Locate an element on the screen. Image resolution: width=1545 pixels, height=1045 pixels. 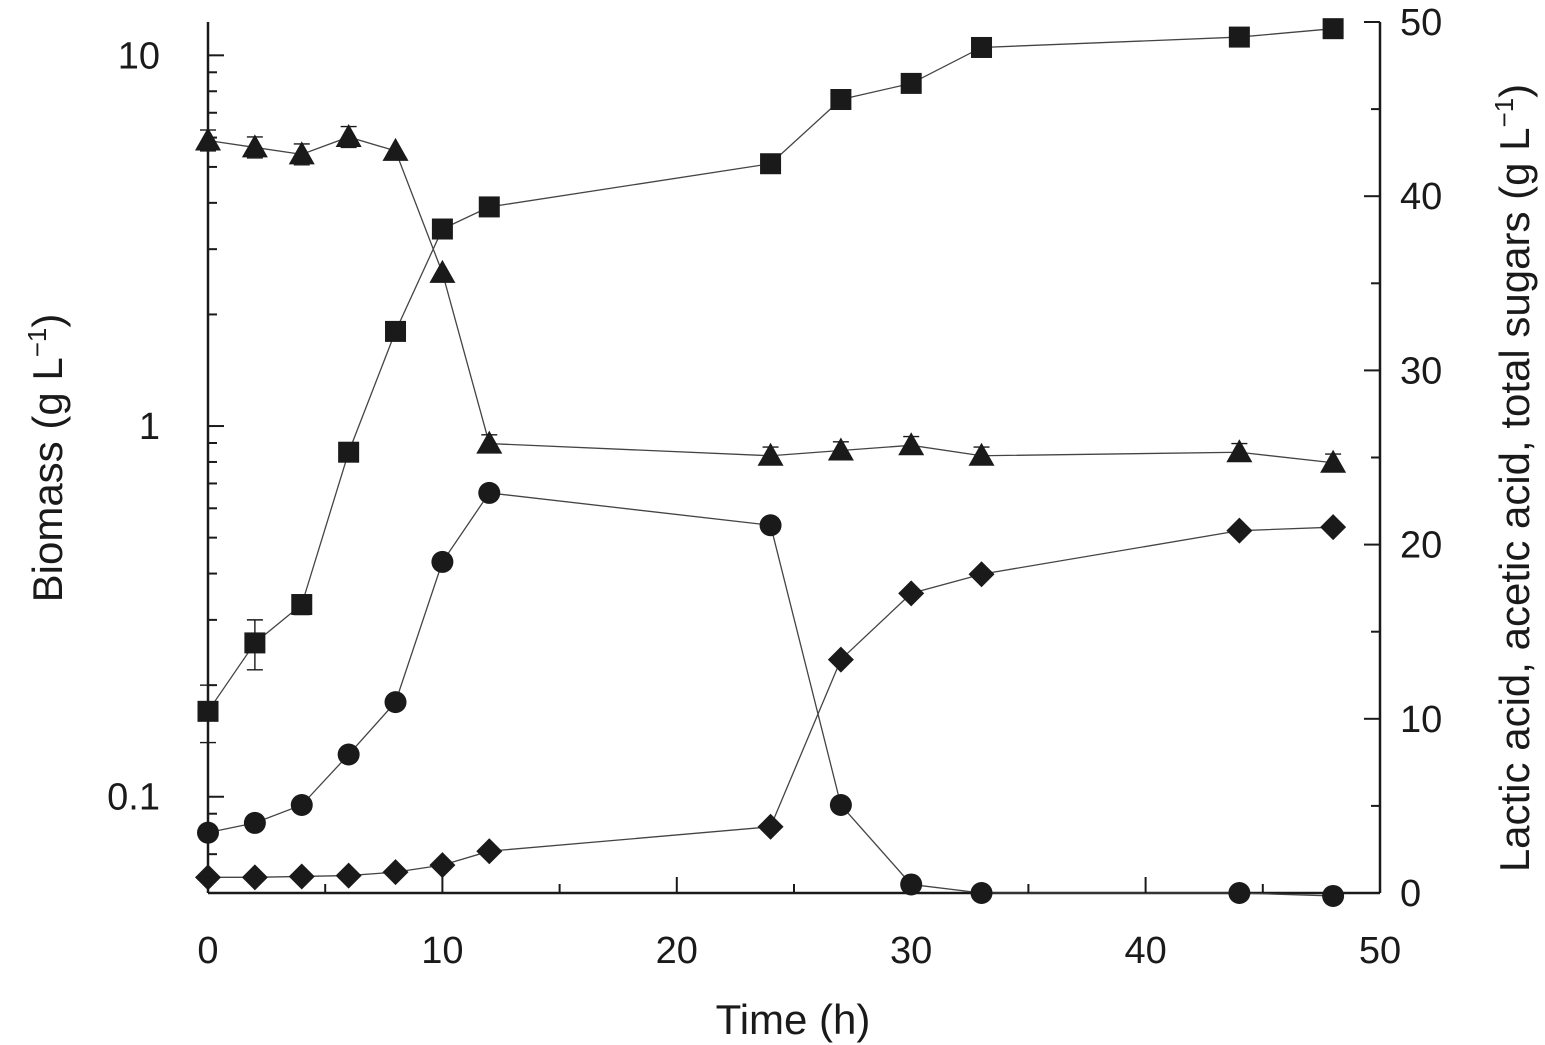
x-axis-title: Time (h) is located at coordinates (793, 1019).